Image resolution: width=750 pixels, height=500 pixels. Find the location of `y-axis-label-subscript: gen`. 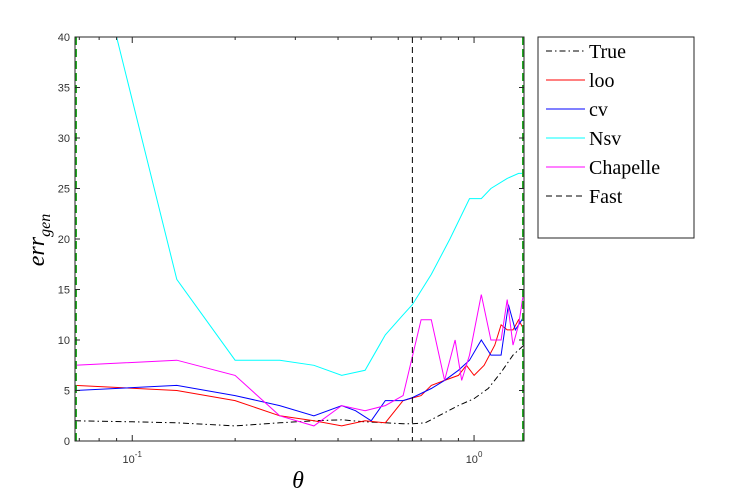

y-axis-label-subscript: gen is located at coordinates (45, 225).